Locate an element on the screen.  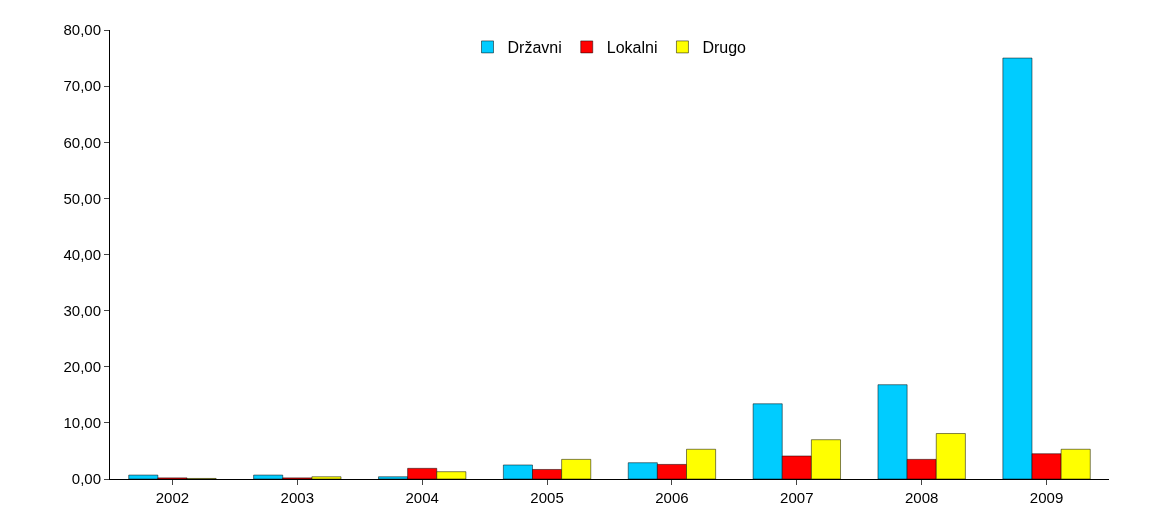
x-tick-label: 2003 is located at coordinates (297, 497).